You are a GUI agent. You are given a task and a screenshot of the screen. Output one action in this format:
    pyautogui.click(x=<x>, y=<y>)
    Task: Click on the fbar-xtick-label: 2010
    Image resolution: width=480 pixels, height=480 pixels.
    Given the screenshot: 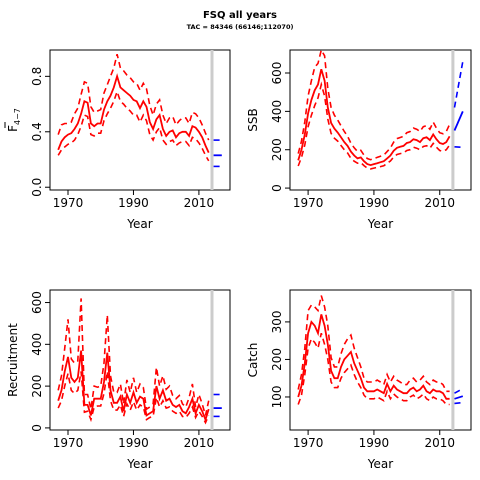 What is the action you would take?
    pyautogui.click(x=199, y=203)
    